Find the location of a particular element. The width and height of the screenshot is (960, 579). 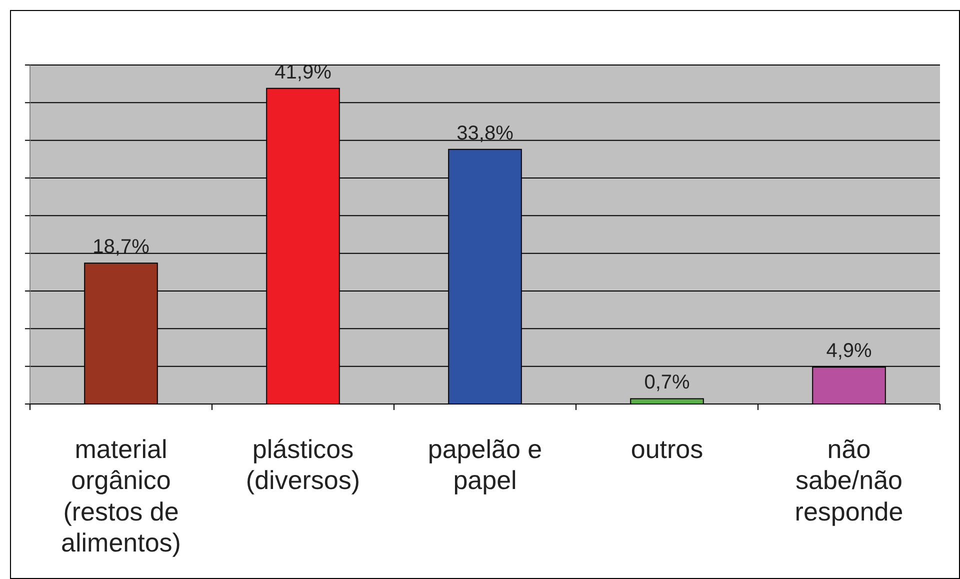

x-tick-label: plásticos (diversos) is located at coordinates (303, 465).